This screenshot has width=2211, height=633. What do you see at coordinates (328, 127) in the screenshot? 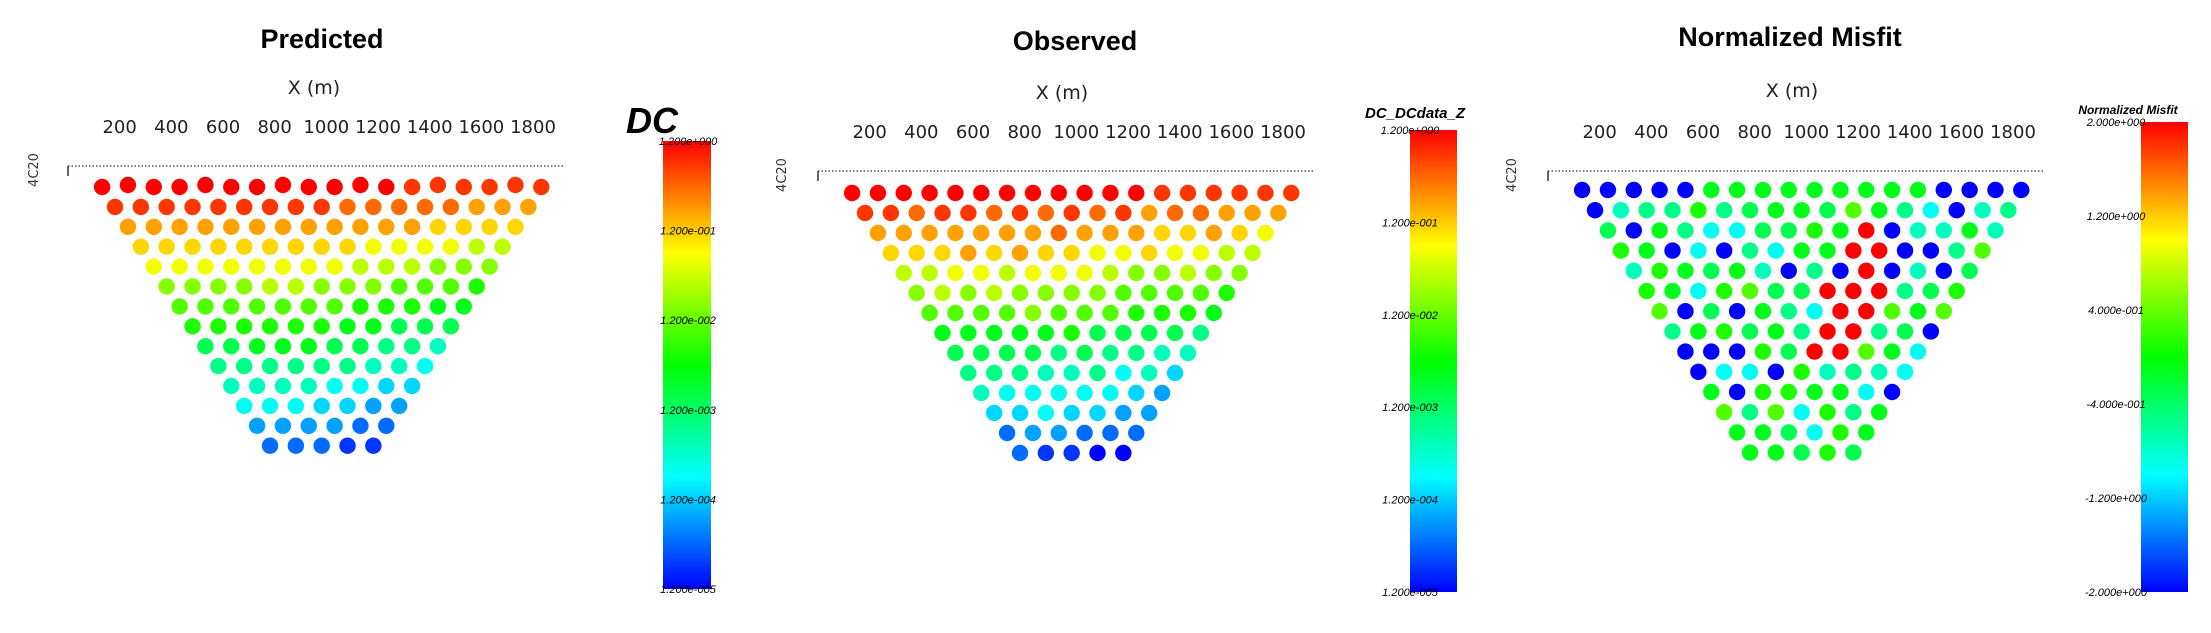
I see `x-tick-labels: 200 400 600 800 1000 1200 1400 1600 1800` at bounding box center [328, 127].